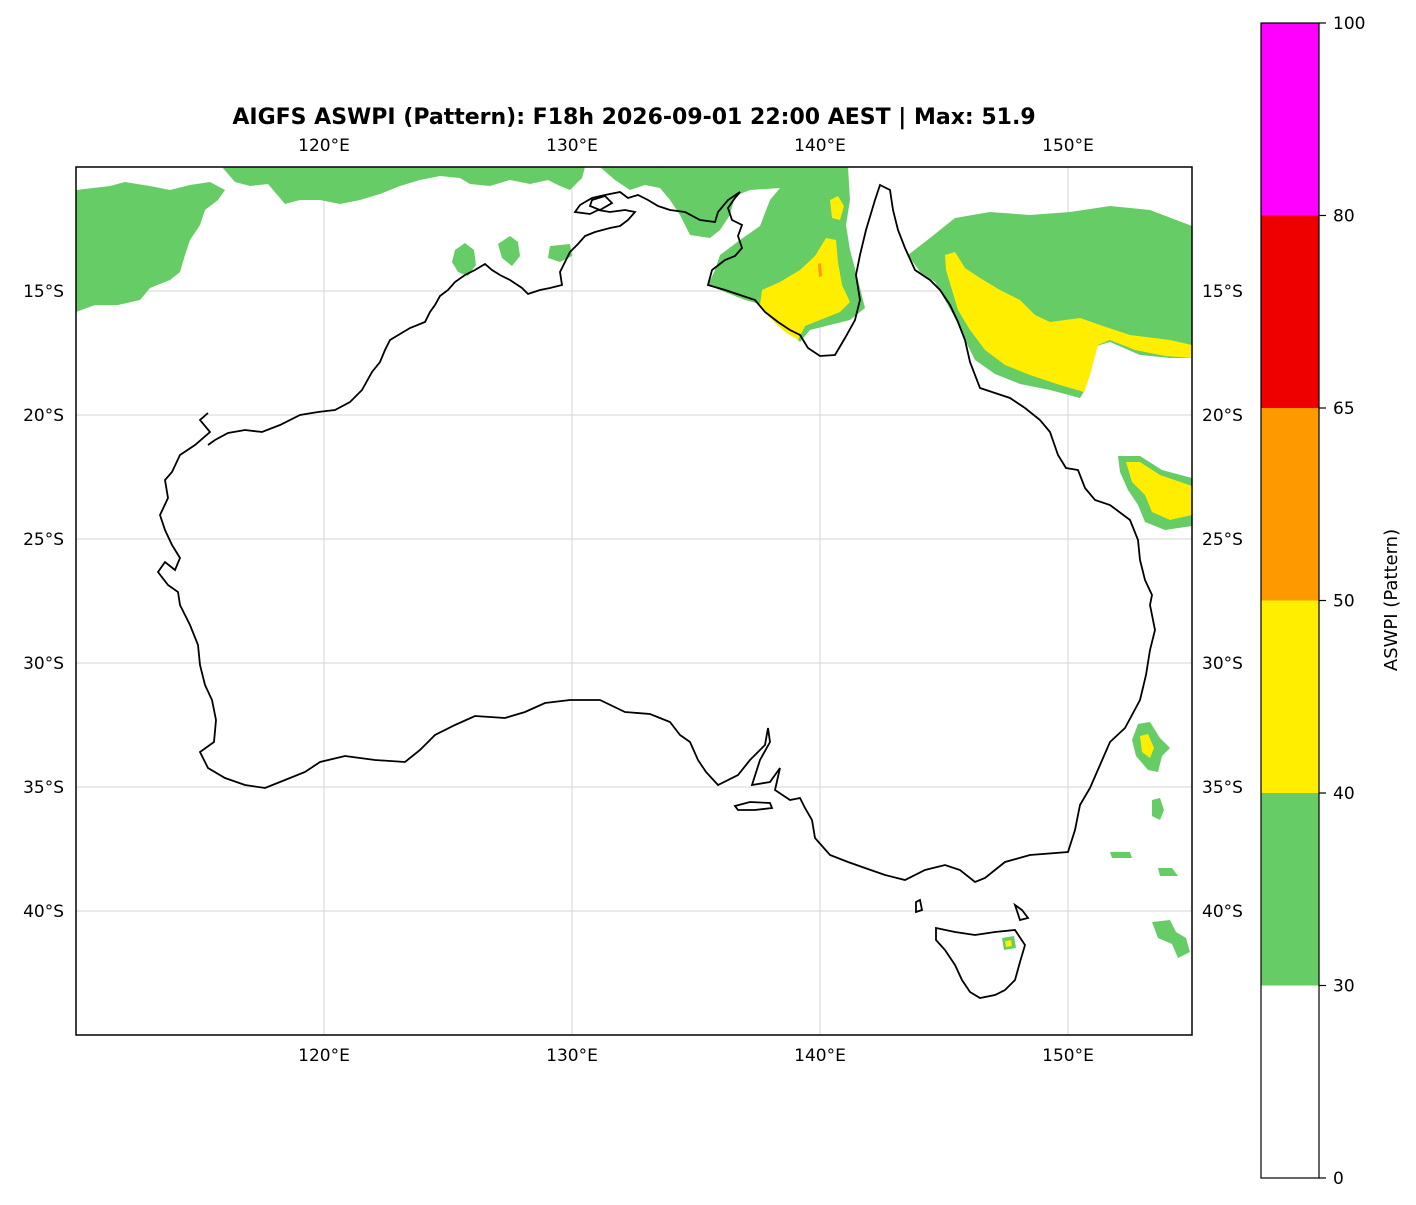 The width and height of the screenshot is (1416, 1205). I want to click on lat-label-left: 15°S, so click(43, 292).